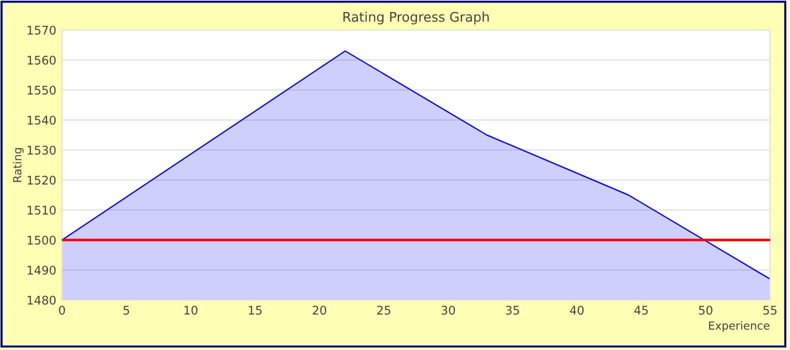  What do you see at coordinates (739, 326) in the screenshot?
I see `x-axis-title: Experience` at bounding box center [739, 326].